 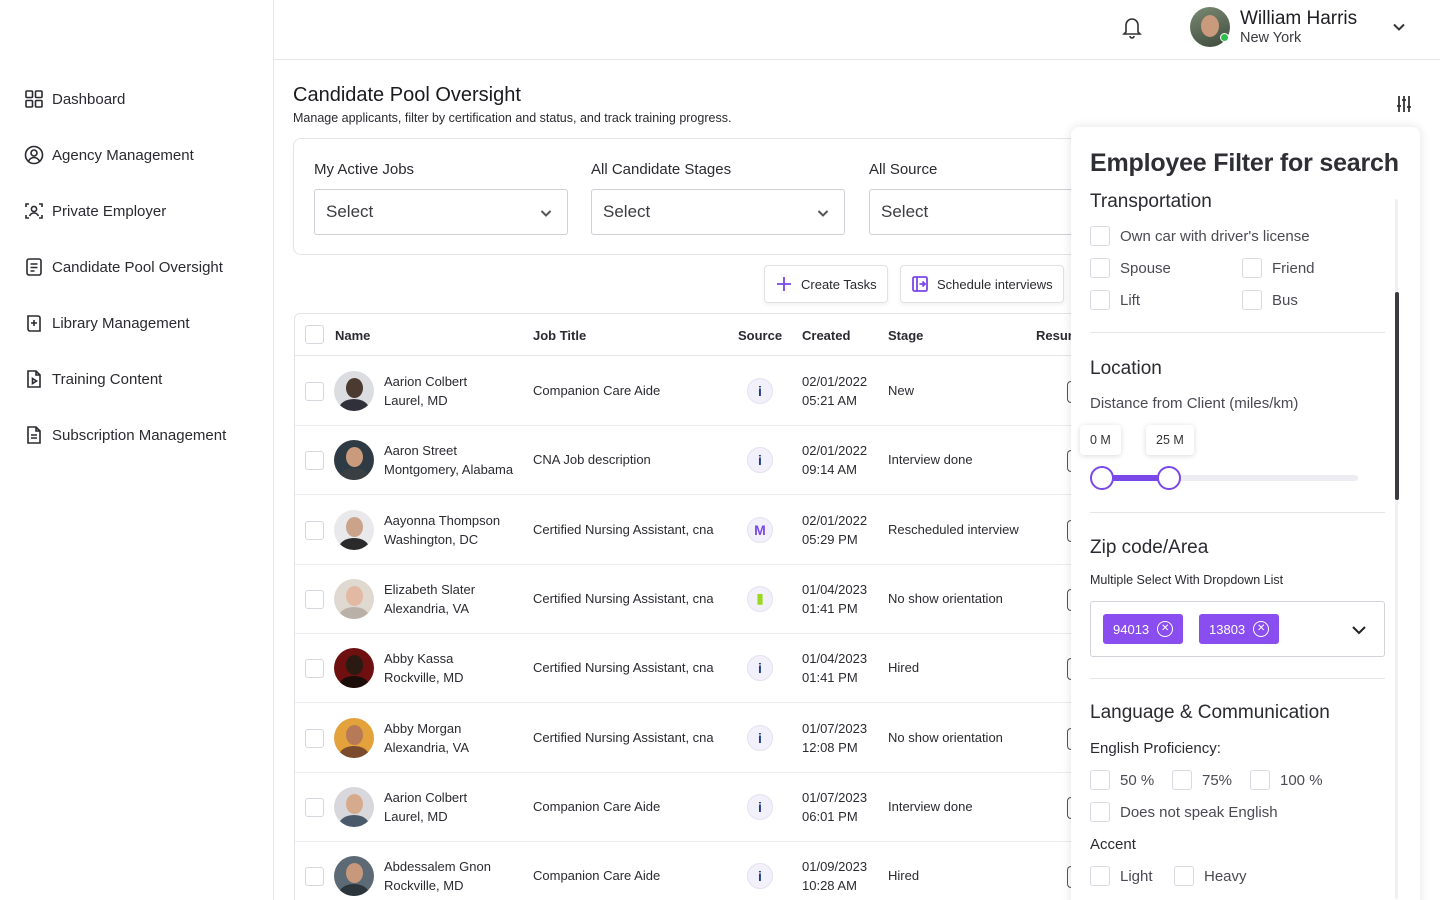 What do you see at coordinates (430, 589) in the screenshot?
I see `candidate-name: Elizabeth Slater` at bounding box center [430, 589].